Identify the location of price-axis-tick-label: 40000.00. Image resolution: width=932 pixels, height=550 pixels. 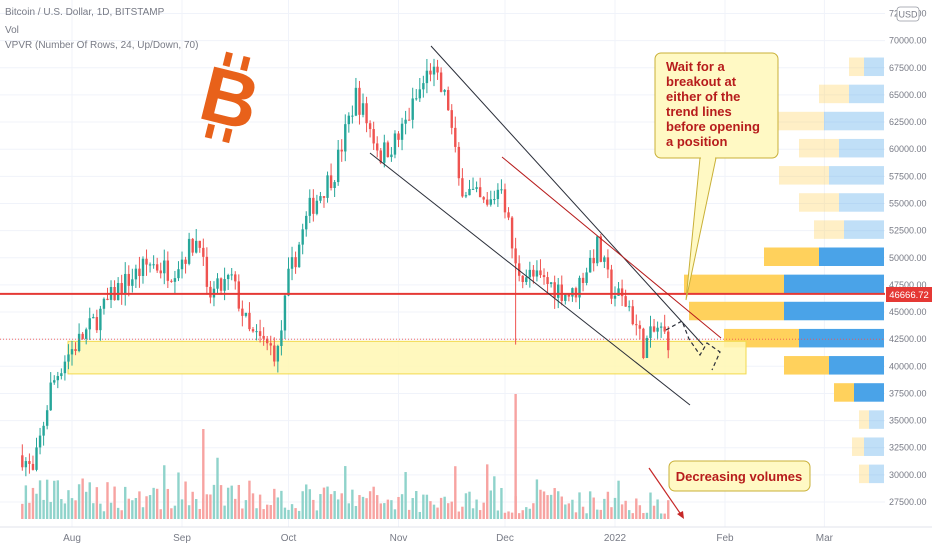
(908, 366).